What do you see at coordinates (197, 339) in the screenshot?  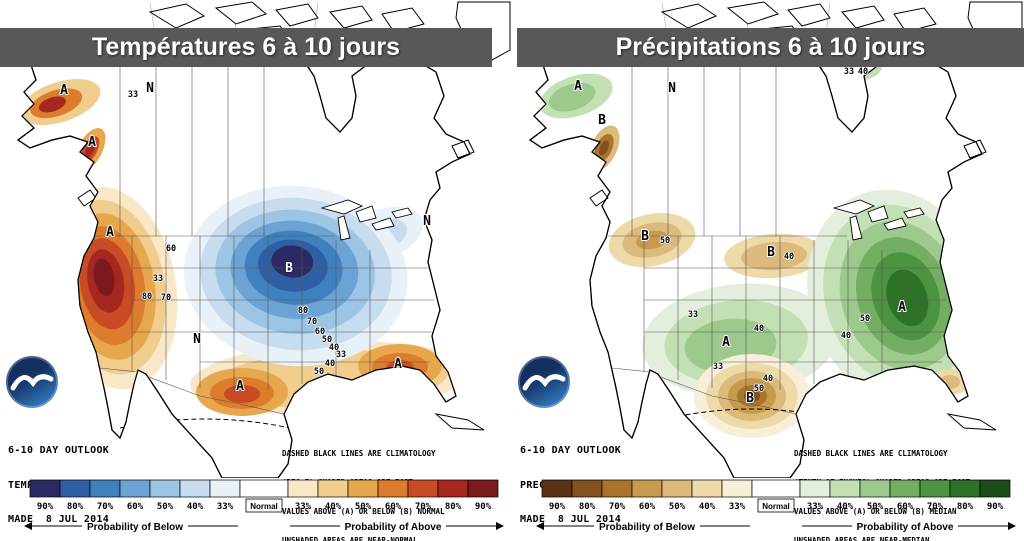 I see `map-label-central-n: N` at bounding box center [197, 339].